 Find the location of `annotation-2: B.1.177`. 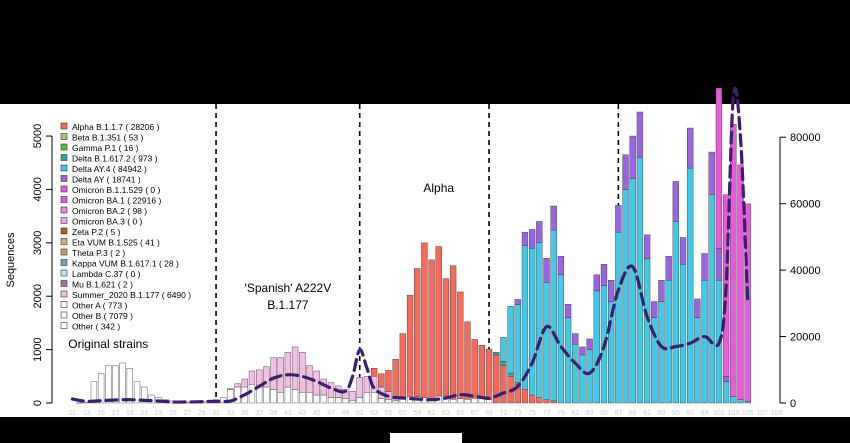

annotation-2: B.1.177 is located at coordinates (288, 305).